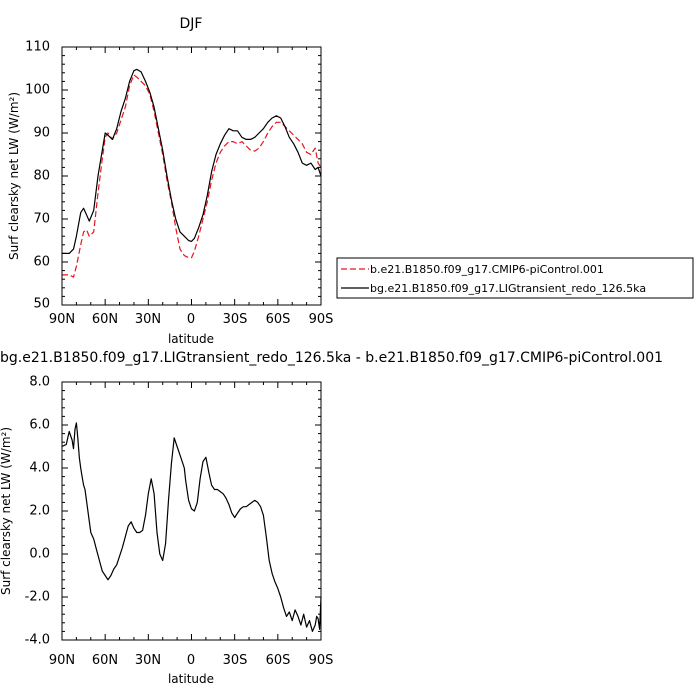 This screenshot has height=700, width=700. What do you see at coordinates (37, 47) in the screenshot?
I see `top-y-tick-label: 110` at bounding box center [37, 47].